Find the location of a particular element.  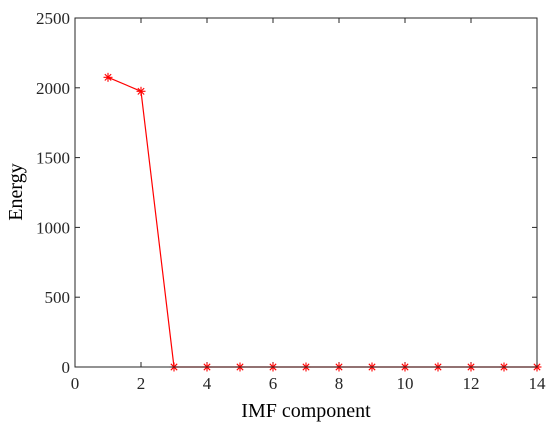

y-tick-label: 500 is located at coordinates (58, 297).